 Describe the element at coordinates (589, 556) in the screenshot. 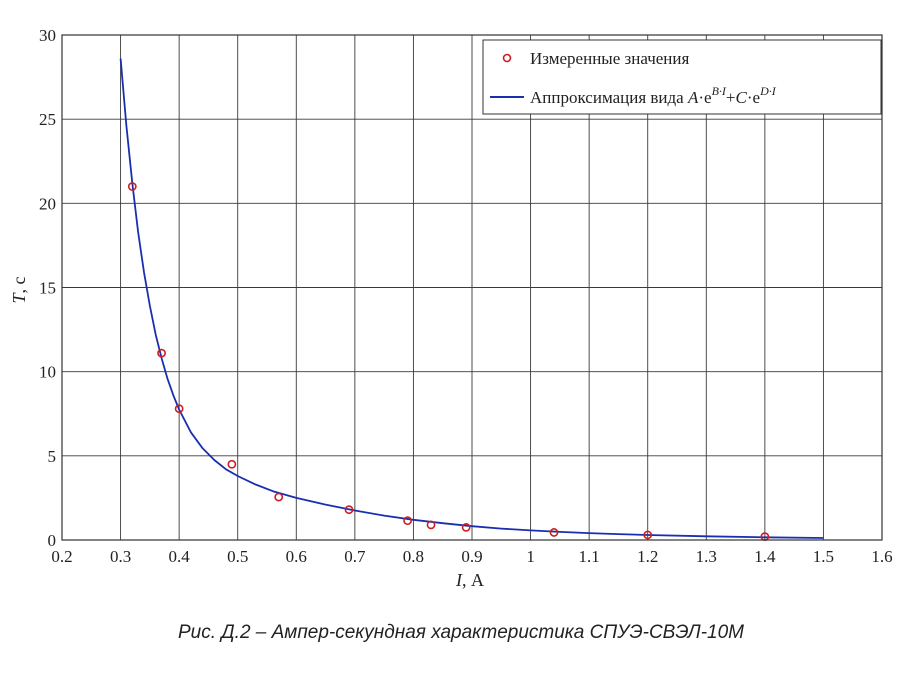

I see `x-tick-label: 1.1` at that location.